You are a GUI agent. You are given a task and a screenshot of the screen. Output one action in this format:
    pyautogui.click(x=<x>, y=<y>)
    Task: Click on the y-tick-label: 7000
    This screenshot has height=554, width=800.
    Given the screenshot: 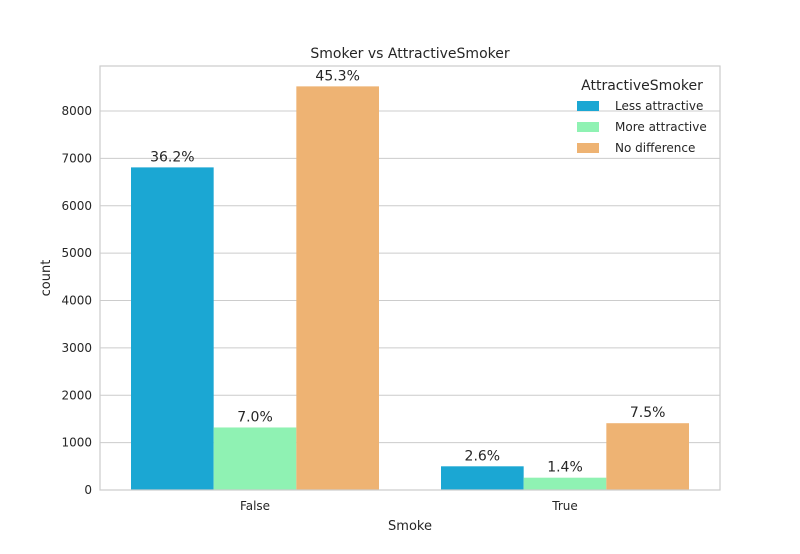 What is the action you would take?
    pyautogui.click(x=76, y=158)
    